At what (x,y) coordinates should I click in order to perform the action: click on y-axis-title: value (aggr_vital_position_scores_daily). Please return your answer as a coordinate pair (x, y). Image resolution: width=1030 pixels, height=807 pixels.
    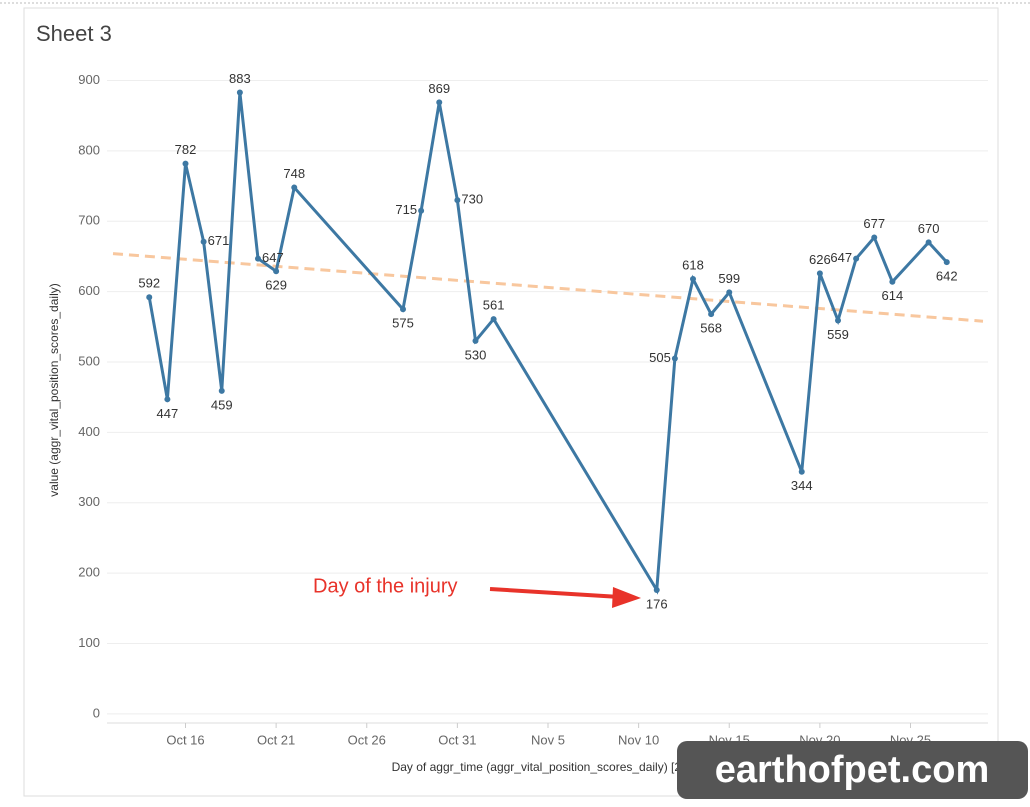
    Looking at the image, I should click on (54, 389).